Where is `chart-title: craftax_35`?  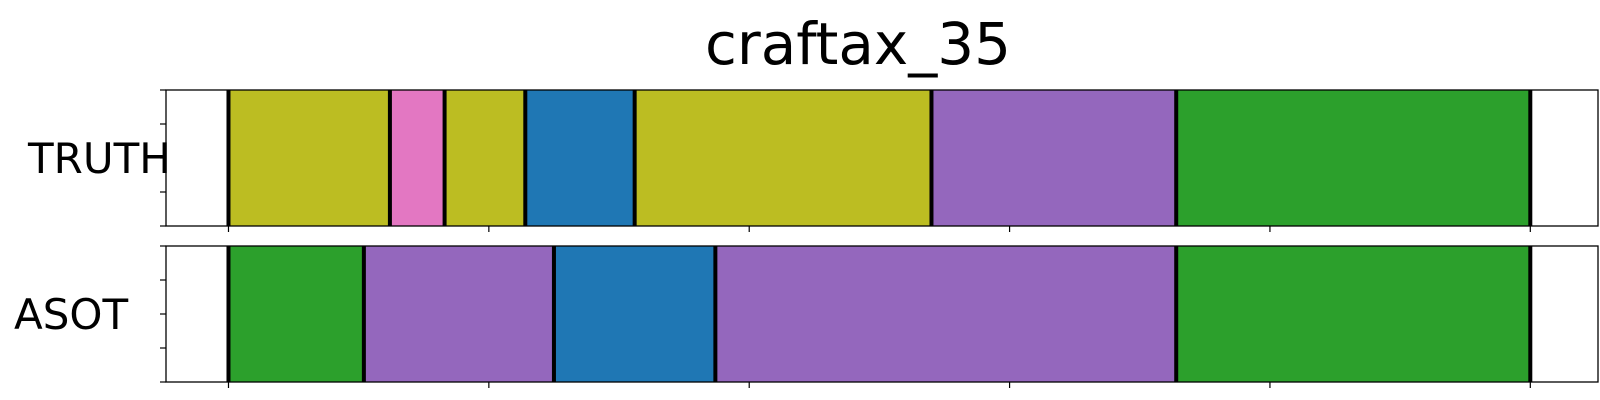
chart-title: craftax_35 is located at coordinates (858, 44).